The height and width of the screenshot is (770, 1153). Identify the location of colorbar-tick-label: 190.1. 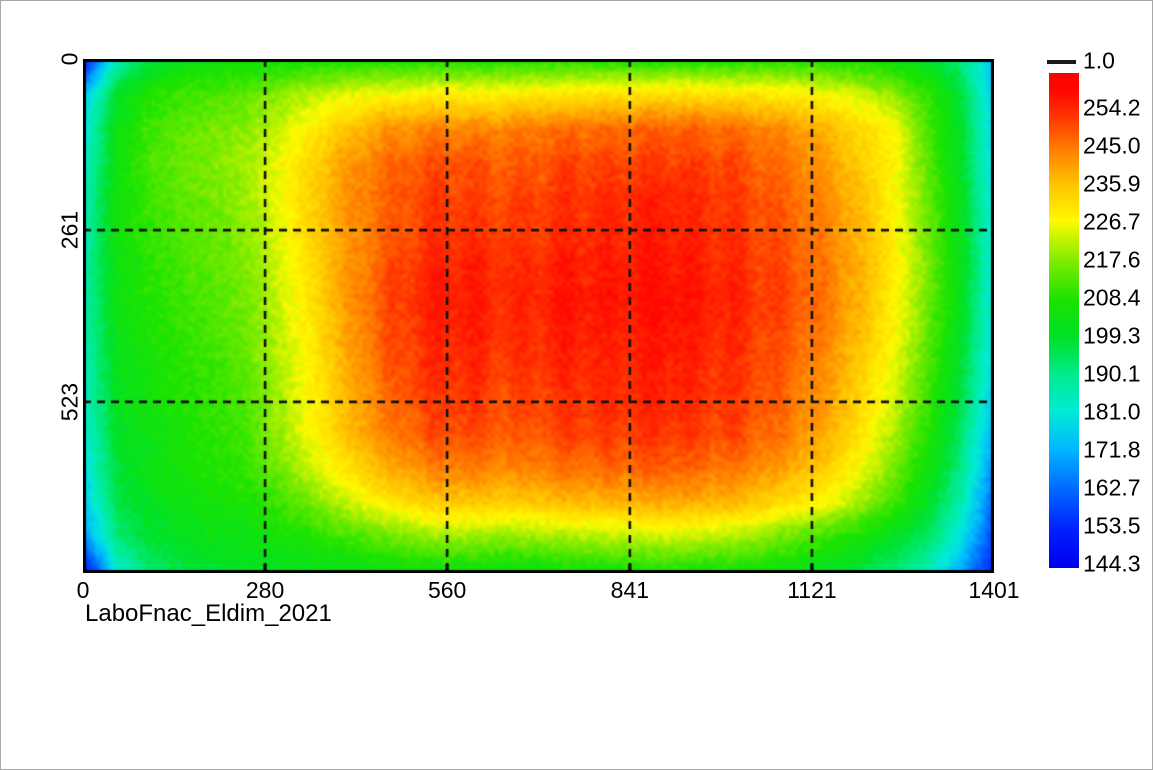
(1112, 373).